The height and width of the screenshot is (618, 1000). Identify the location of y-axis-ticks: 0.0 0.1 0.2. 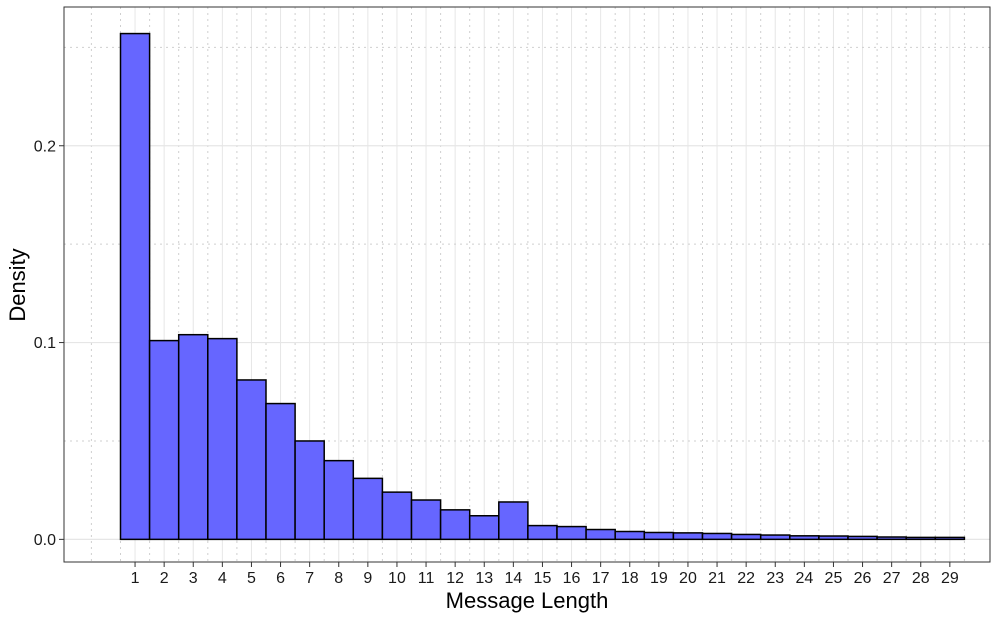
(49, 343).